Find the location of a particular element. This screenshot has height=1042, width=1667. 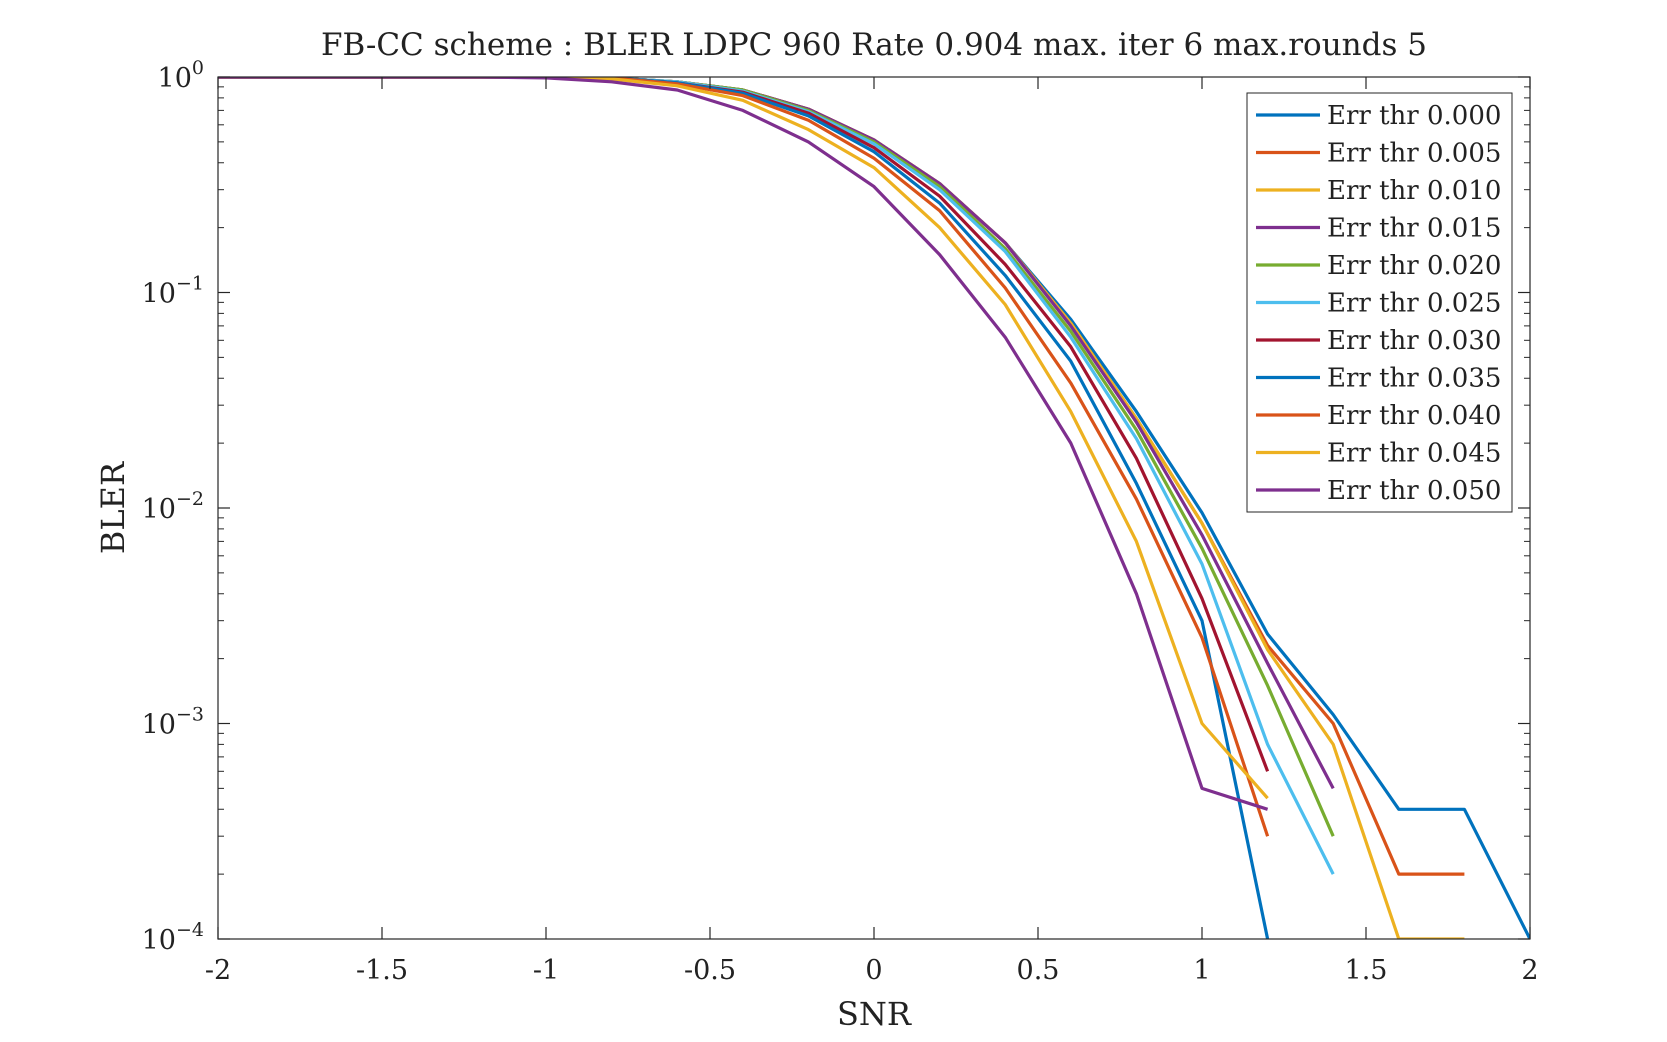

legend-entry-8: Err thr 0.040 is located at coordinates (1414, 416).